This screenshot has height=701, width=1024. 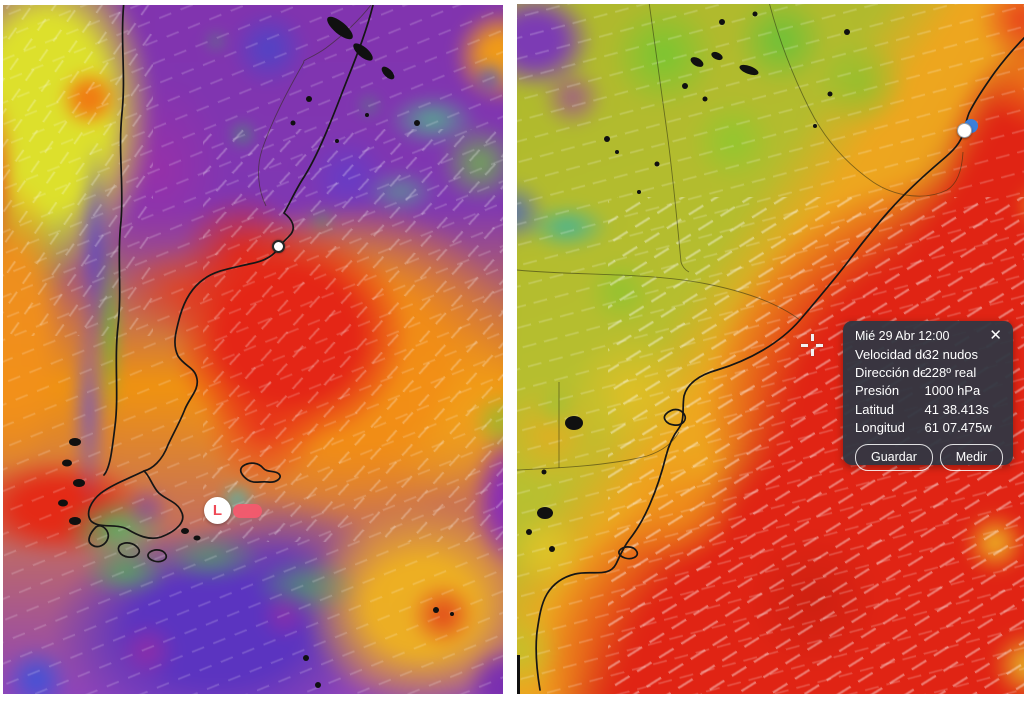 I want to click on panel-divider, so click(x=510, y=350).